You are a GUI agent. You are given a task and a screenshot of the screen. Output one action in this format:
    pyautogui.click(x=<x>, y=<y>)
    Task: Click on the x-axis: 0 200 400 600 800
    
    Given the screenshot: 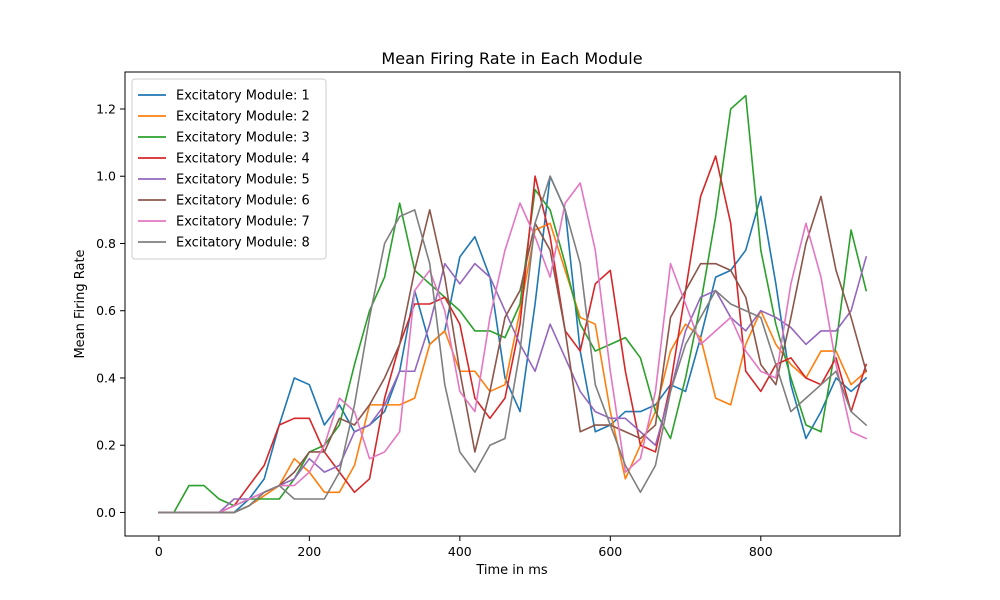 What is the action you would take?
    pyautogui.click(x=464, y=547)
    